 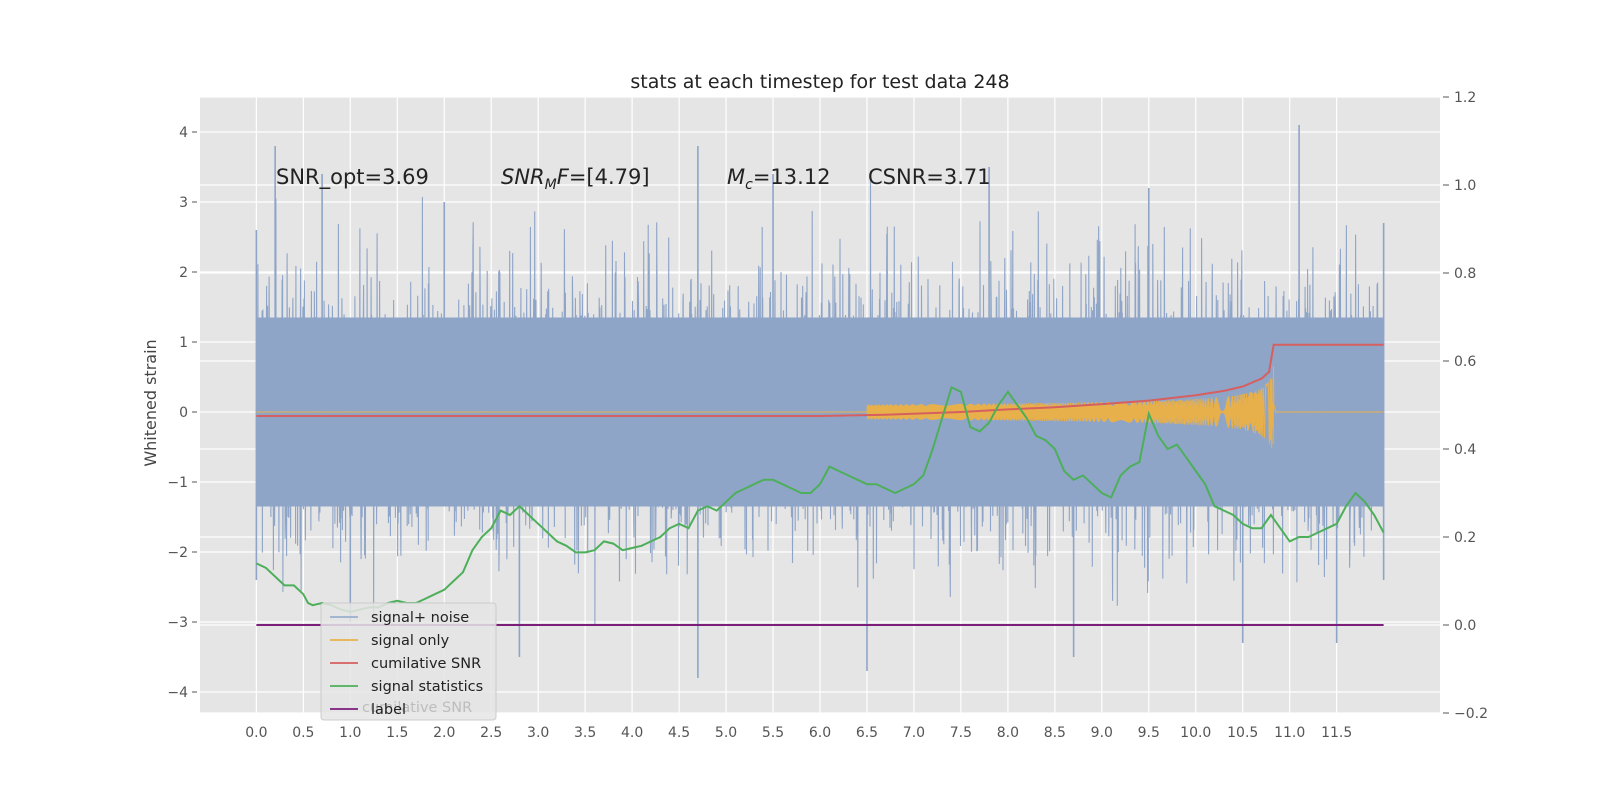 What do you see at coordinates (819, 82) in the screenshot?
I see `chart-title: stats at each timestep for test data 248` at bounding box center [819, 82].